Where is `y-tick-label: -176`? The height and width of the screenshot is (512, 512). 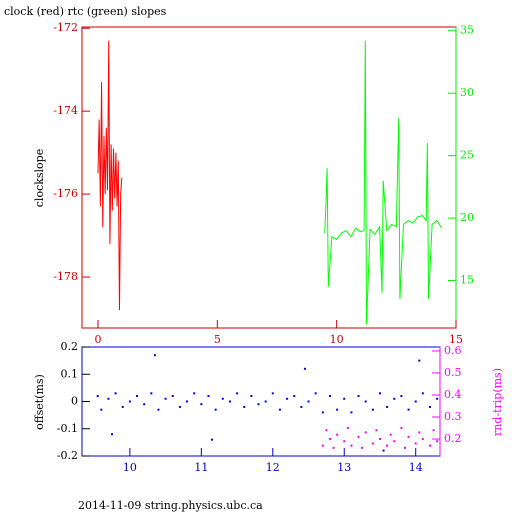
y-tick-label: -176 is located at coordinates (65, 193).